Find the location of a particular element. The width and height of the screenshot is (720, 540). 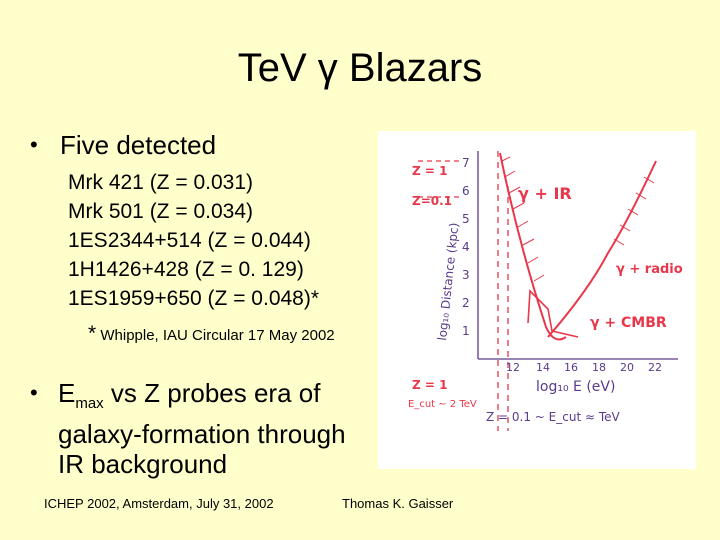

label-gamma-radio: γ + radio is located at coordinates (649, 269).